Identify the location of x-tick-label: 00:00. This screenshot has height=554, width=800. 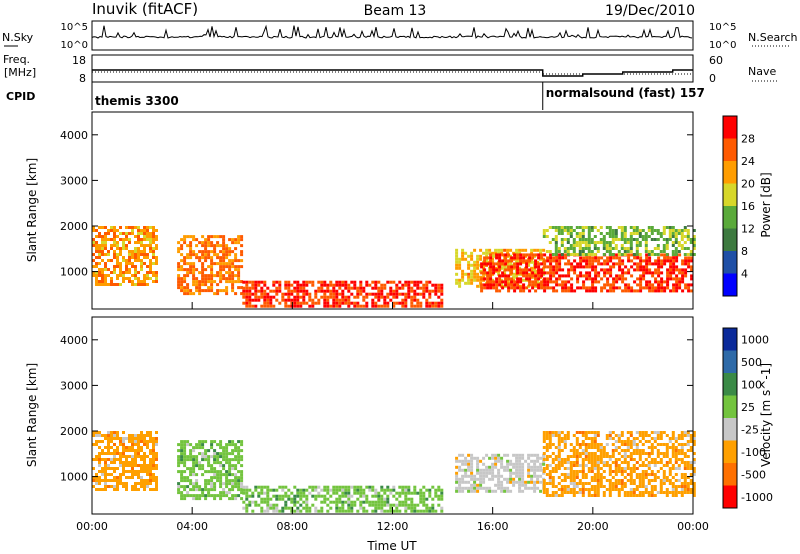
(92, 526).